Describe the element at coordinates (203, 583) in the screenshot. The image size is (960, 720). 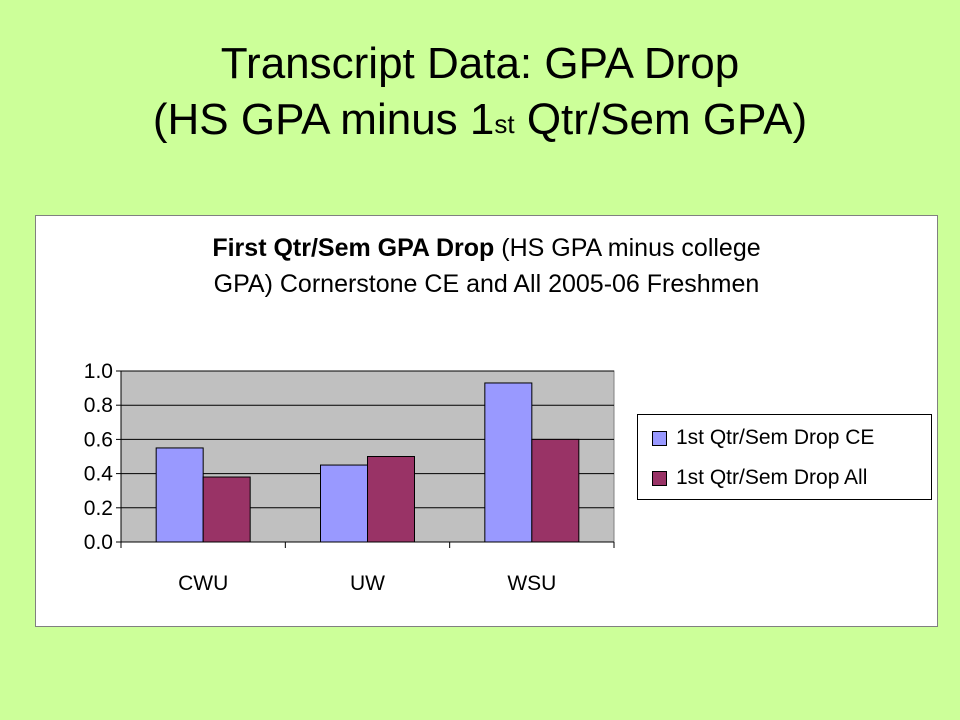
I see `x-tick-label: CWU` at that location.